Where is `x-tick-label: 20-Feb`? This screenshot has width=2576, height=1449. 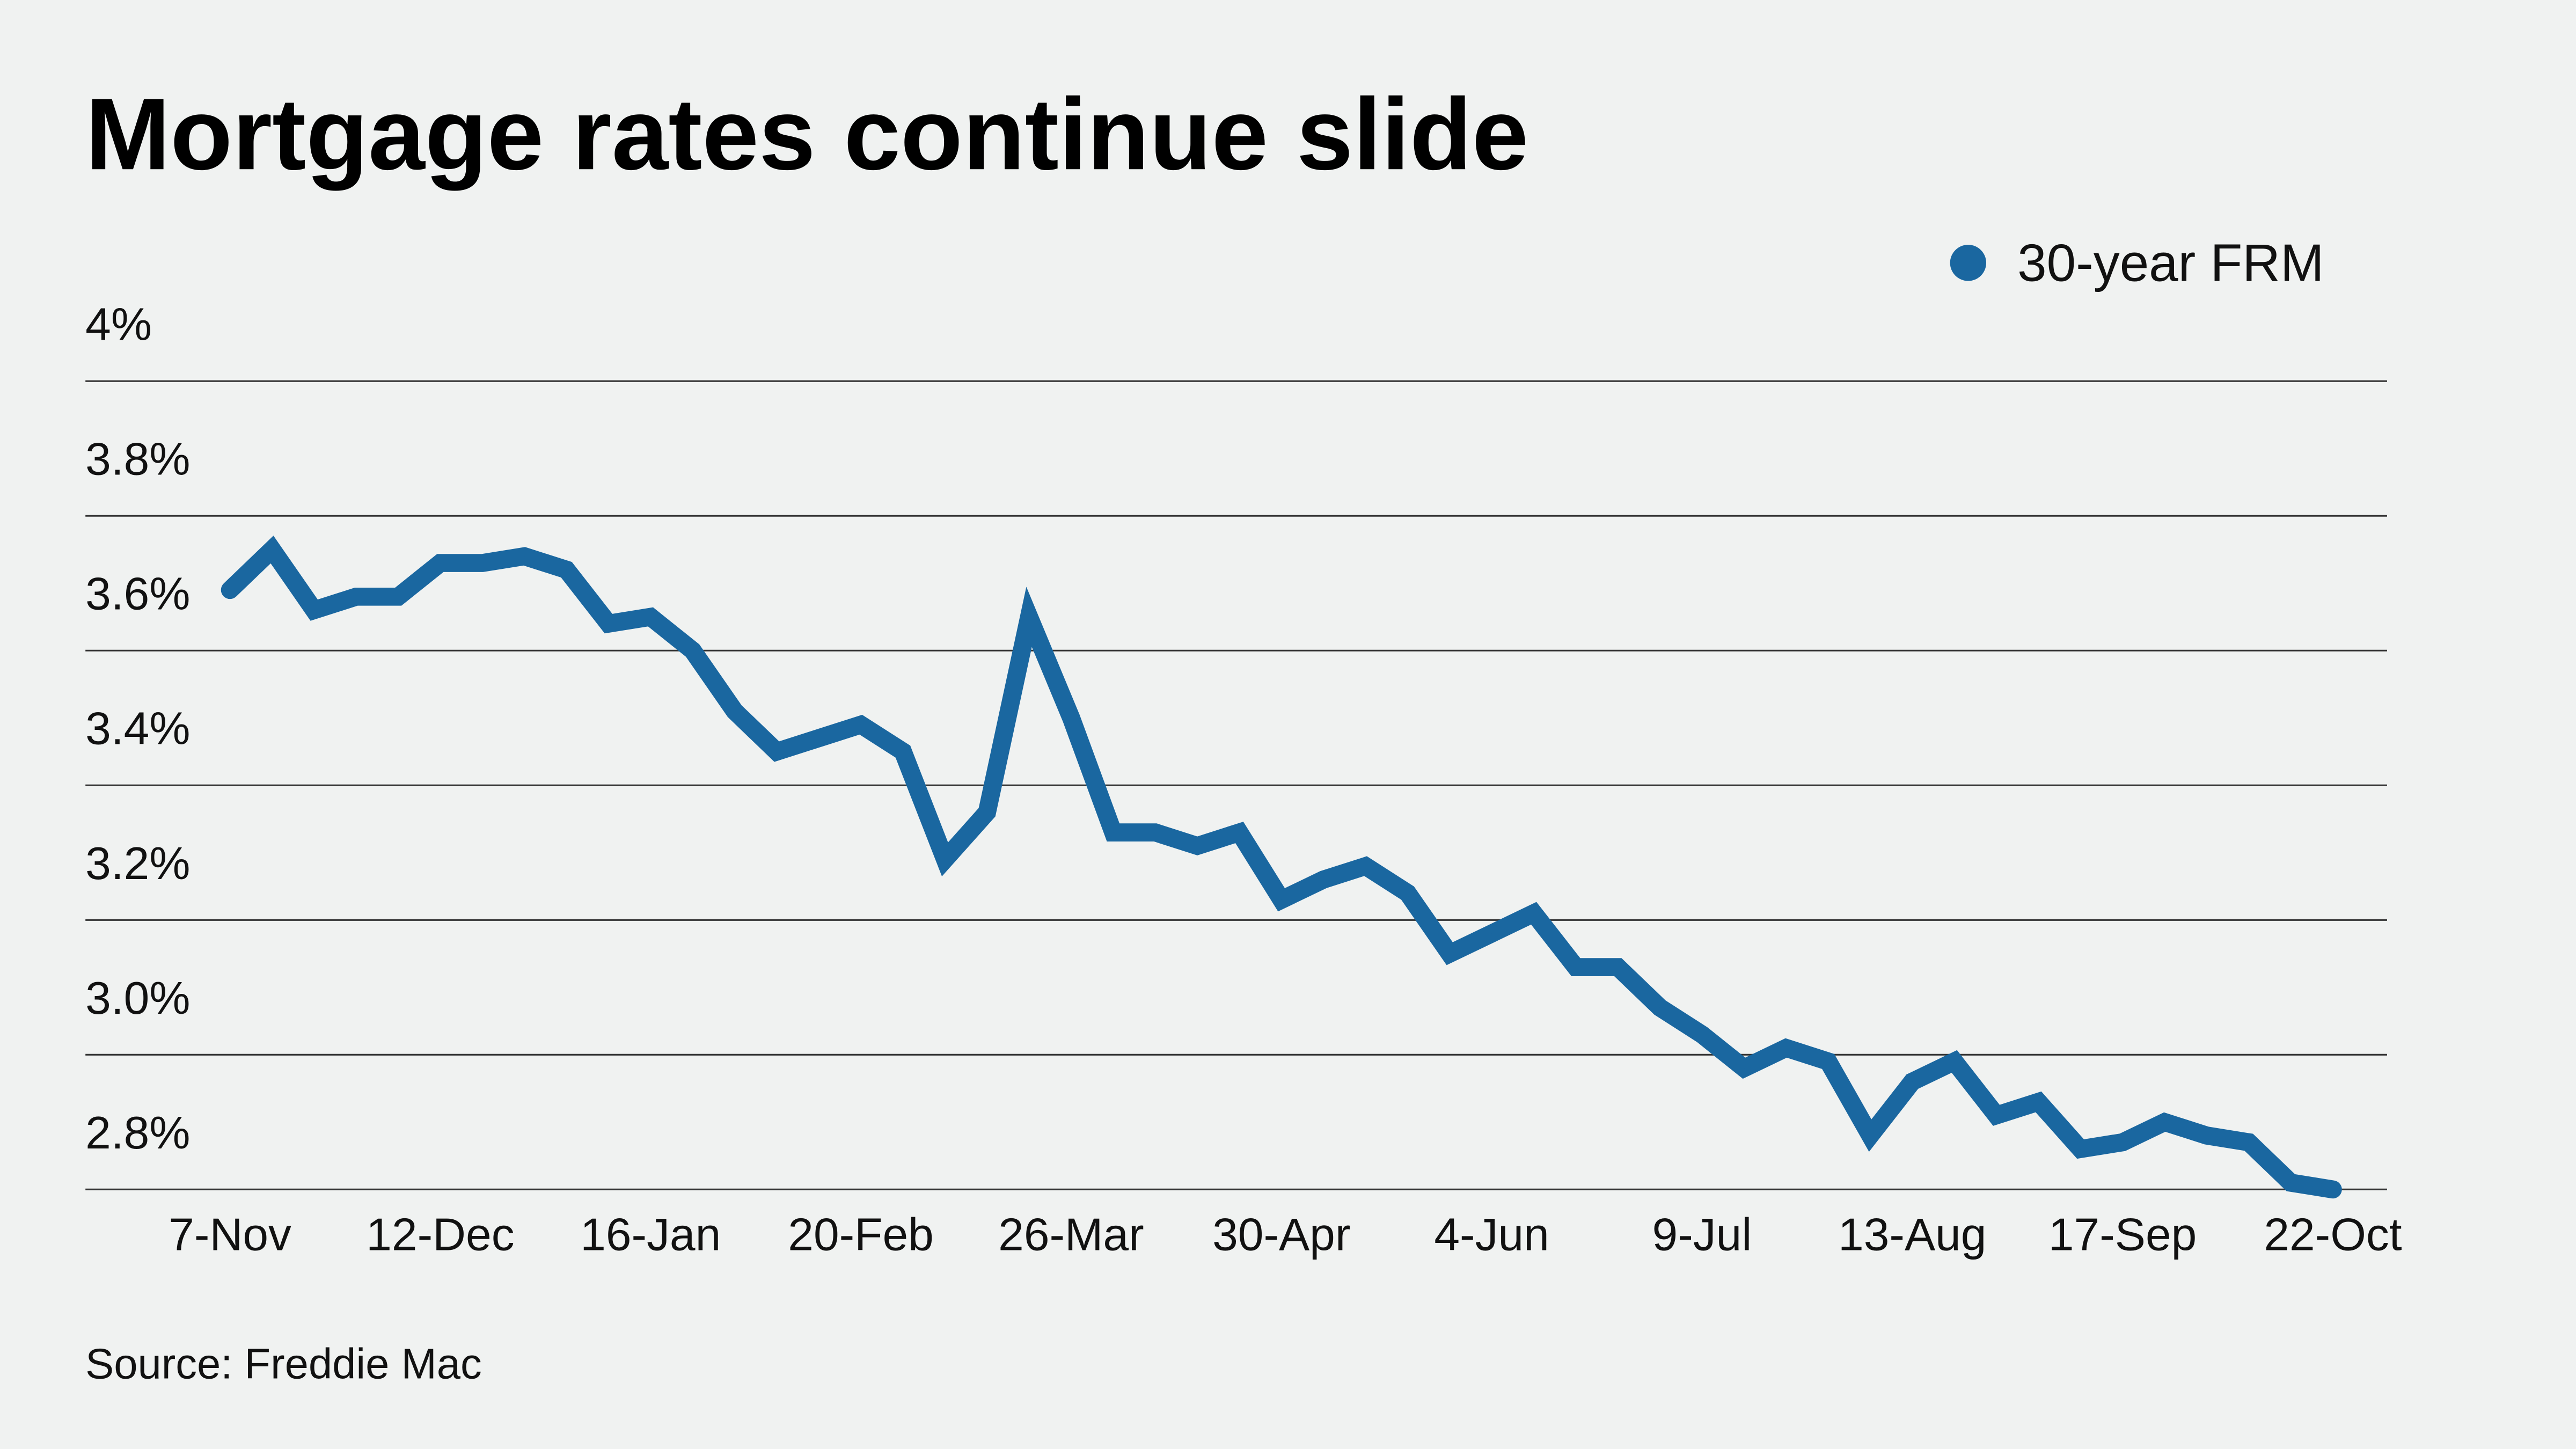 x-tick-label: 20-Feb is located at coordinates (861, 1235).